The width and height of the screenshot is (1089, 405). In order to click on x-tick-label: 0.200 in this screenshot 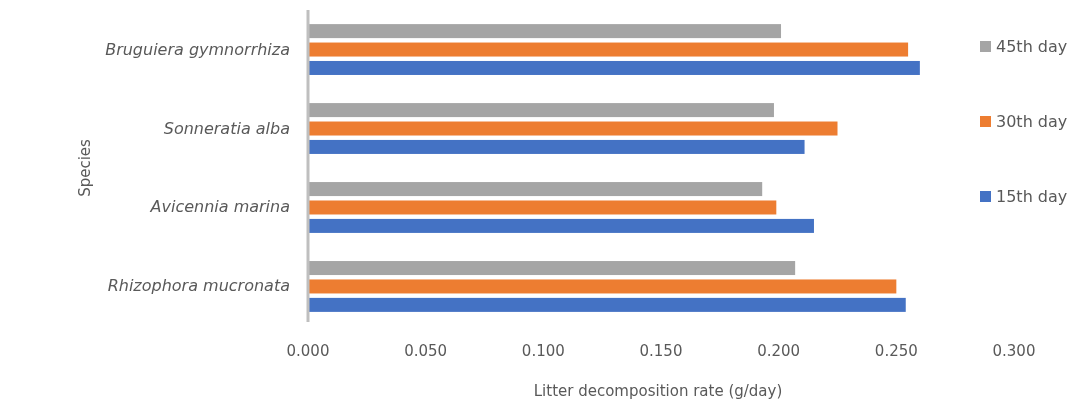, I will do `click(779, 351)`.